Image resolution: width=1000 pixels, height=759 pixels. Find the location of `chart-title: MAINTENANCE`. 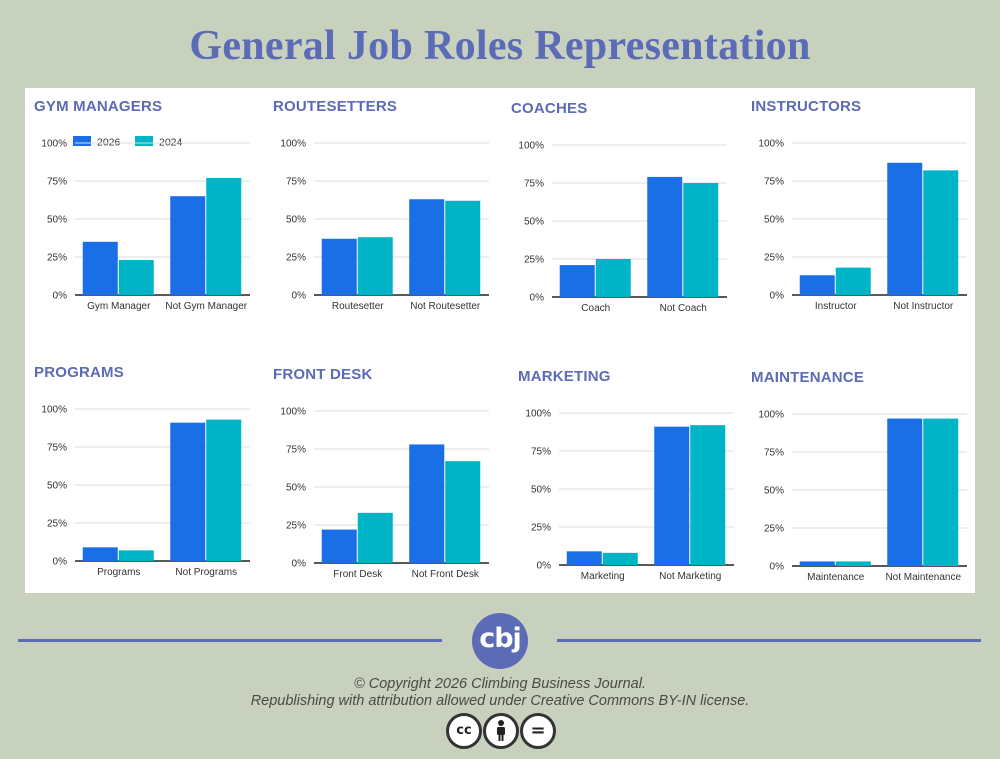

chart-title: MAINTENANCE is located at coordinates (808, 377).